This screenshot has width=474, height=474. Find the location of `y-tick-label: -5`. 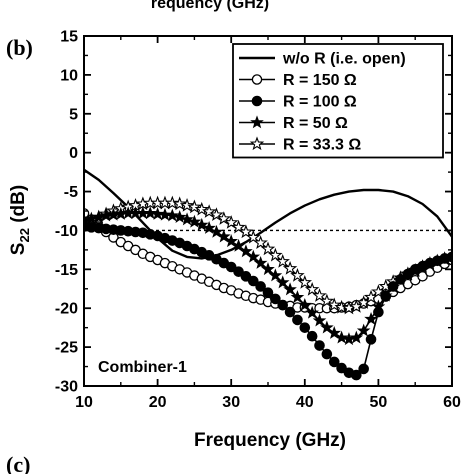

y-tick-label: -5 is located at coordinates (71, 192).